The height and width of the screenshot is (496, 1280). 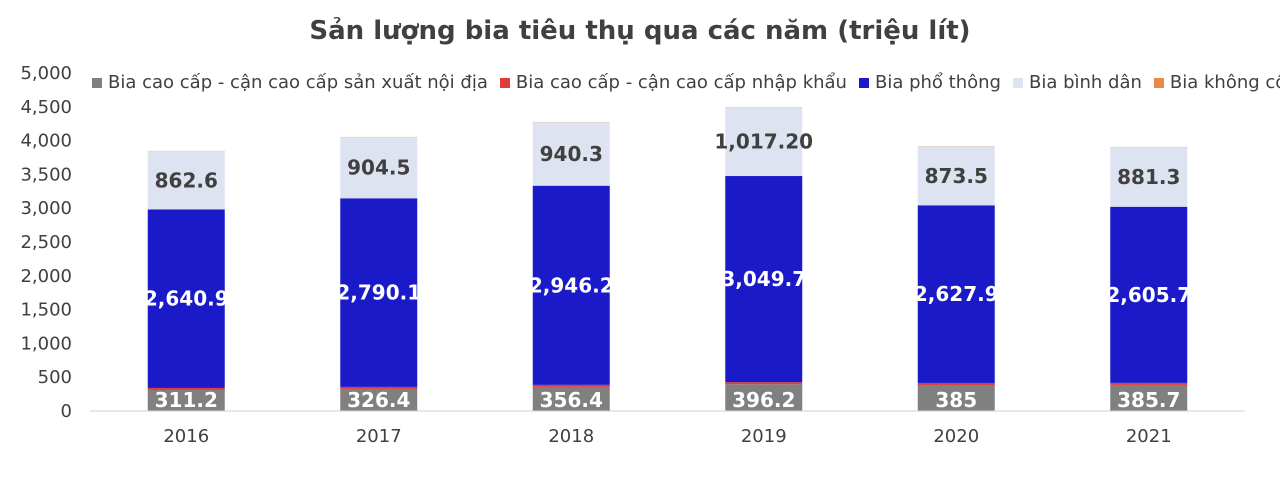 I want to click on data-label: 862.6, so click(x=186, y=180).